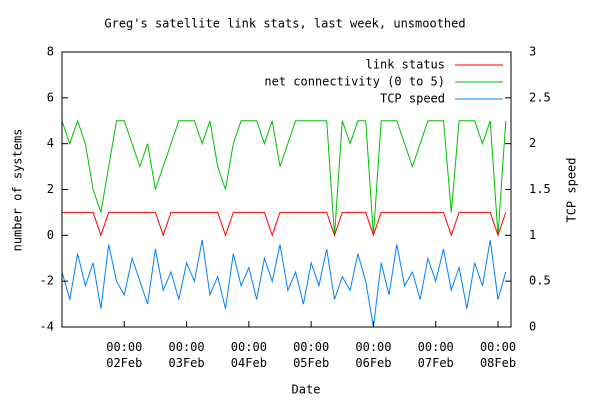 The image size is (600, 400). I want to click on y2-tick-label: 0, so click(532, 327).